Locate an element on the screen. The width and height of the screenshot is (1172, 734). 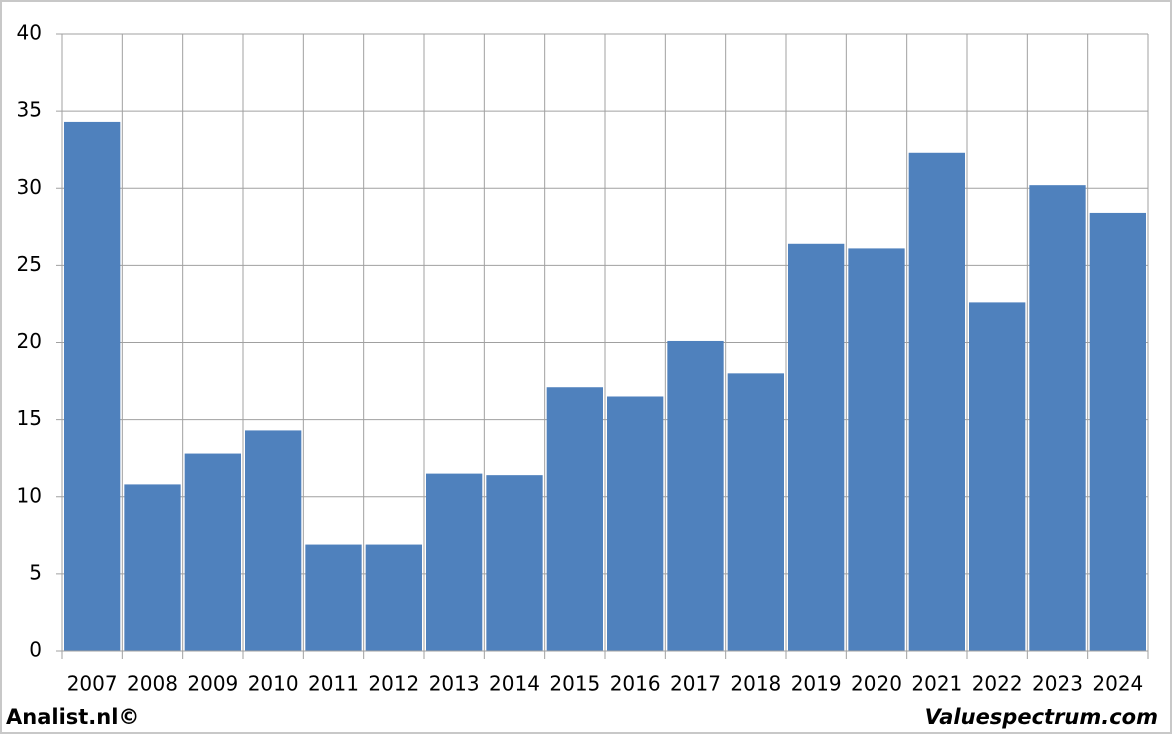
x-tick-label: 2013 is located at coordinates (454, 684).